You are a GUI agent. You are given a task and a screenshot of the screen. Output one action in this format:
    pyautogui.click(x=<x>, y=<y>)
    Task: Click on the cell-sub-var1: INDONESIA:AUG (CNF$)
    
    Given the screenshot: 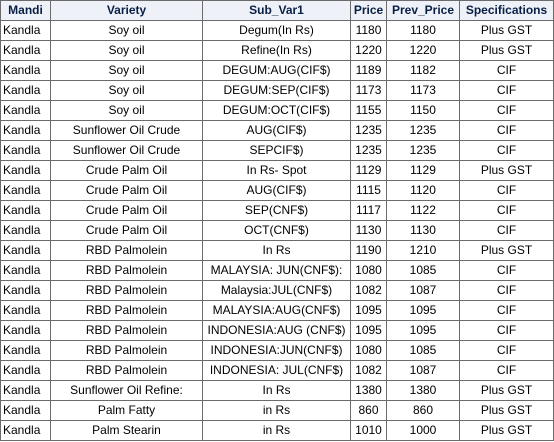 What is the action you would take?
    pyautogui.click(x=276, y=330)
    